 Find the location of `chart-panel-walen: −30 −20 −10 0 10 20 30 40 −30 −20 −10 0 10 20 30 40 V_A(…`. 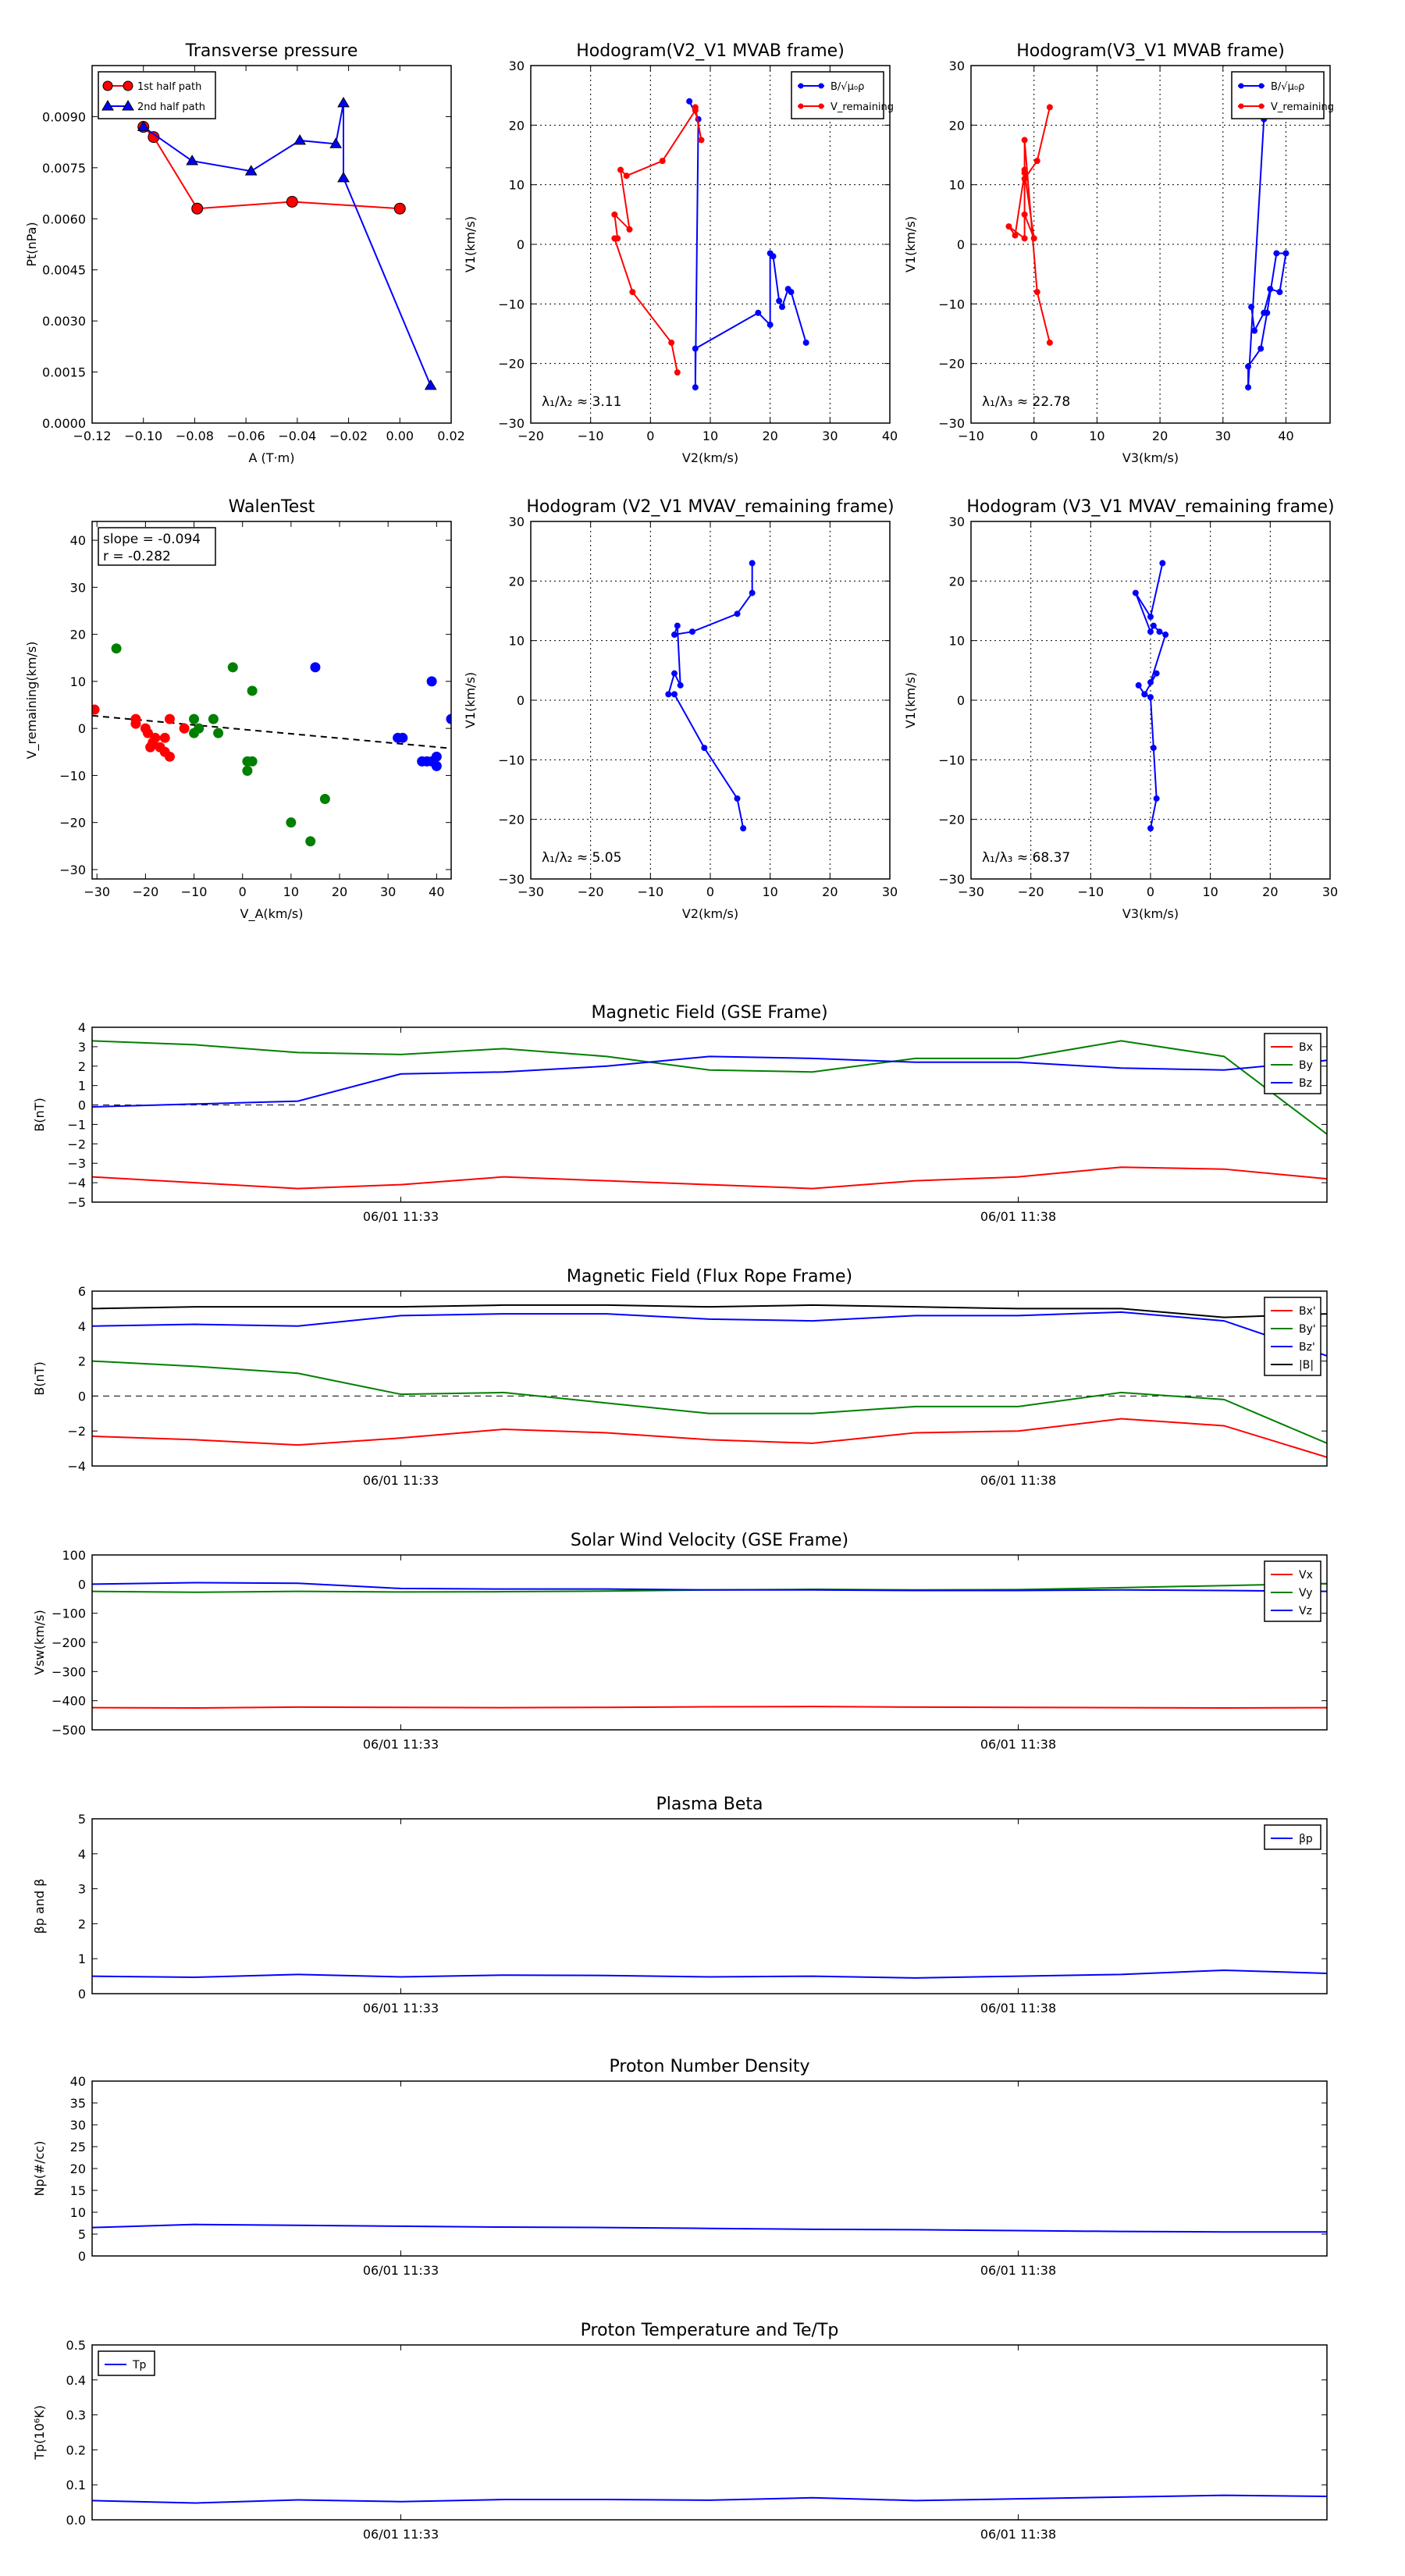

chart-panel-walen: −30 −20 −10 0 10 20 30 40 −30 −20 −10 0 10 20 30 40 V_A(… is located at coordinates (238, 709).